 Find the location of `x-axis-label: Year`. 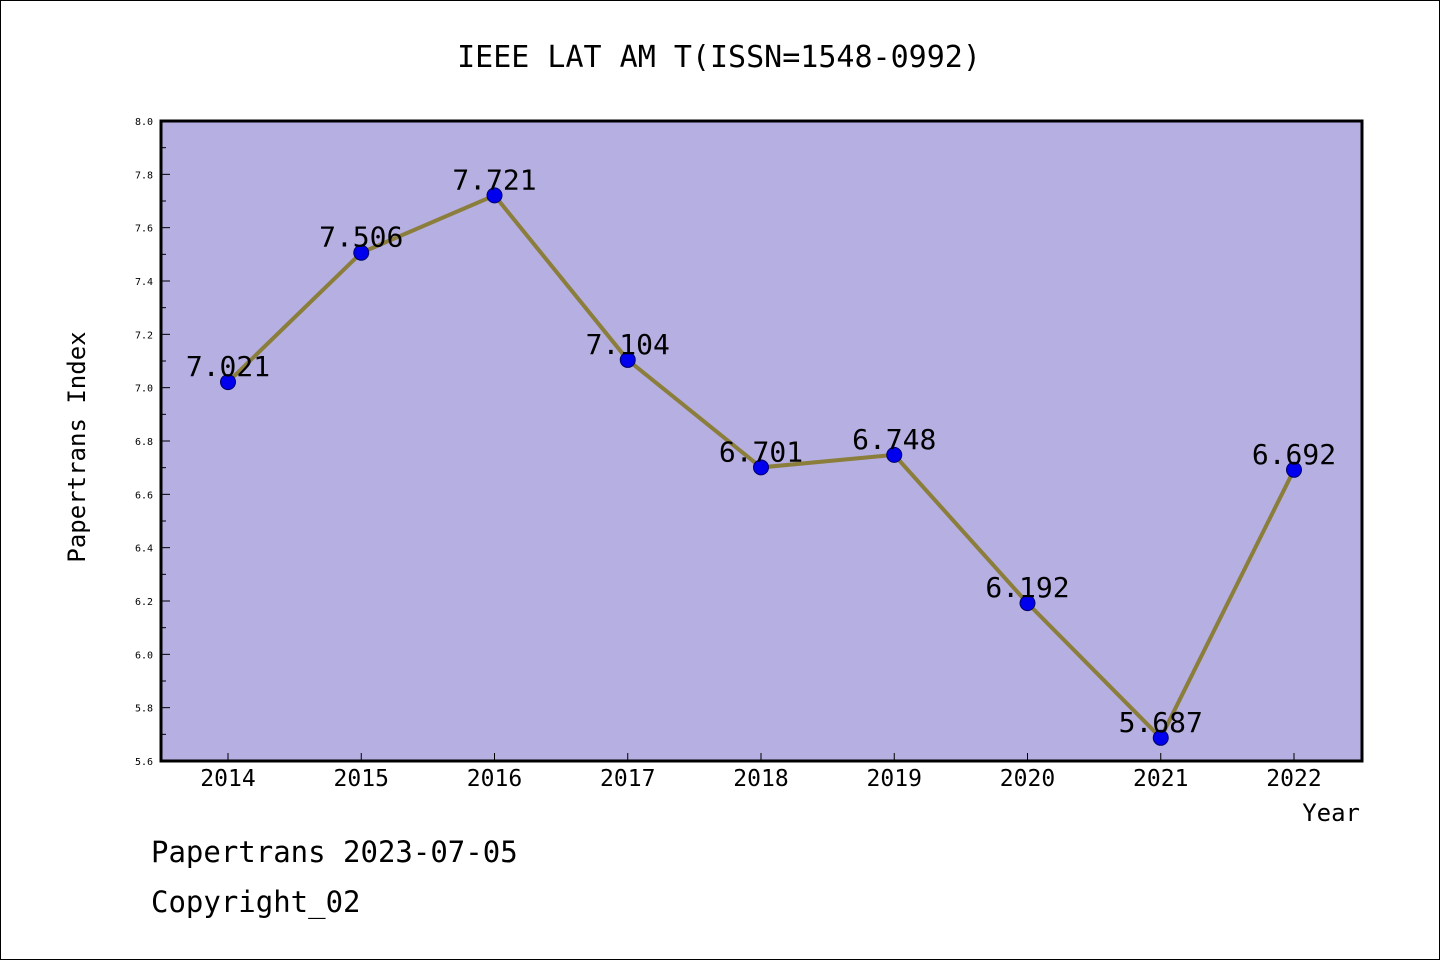

x-axis-label: Year is located at coordinates (1331, 813).